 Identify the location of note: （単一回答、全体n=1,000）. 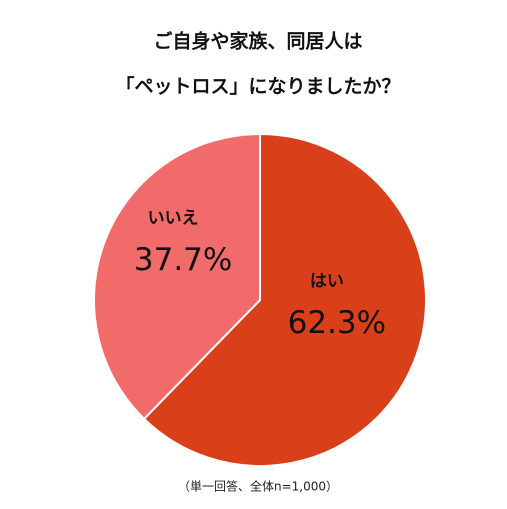
(258, 486).